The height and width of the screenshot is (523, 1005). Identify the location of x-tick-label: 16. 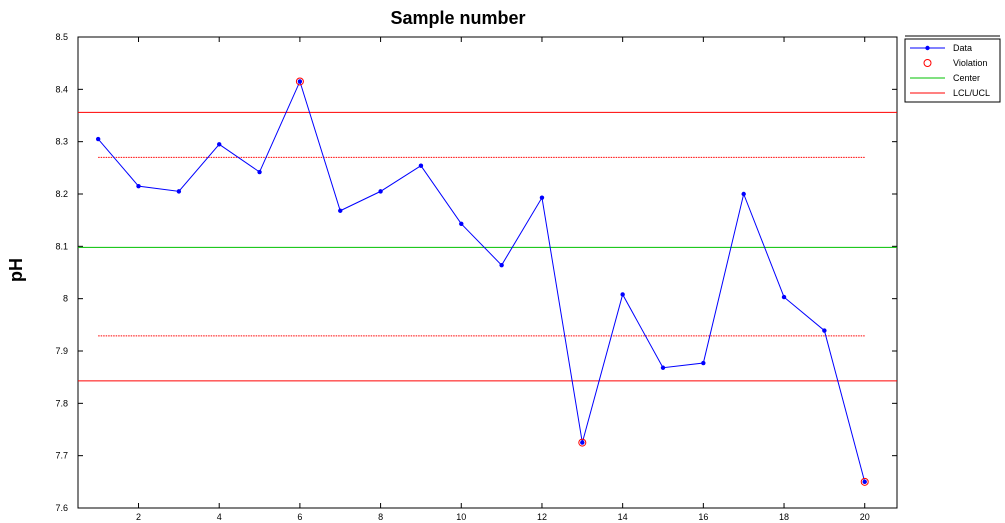
(703, 517).